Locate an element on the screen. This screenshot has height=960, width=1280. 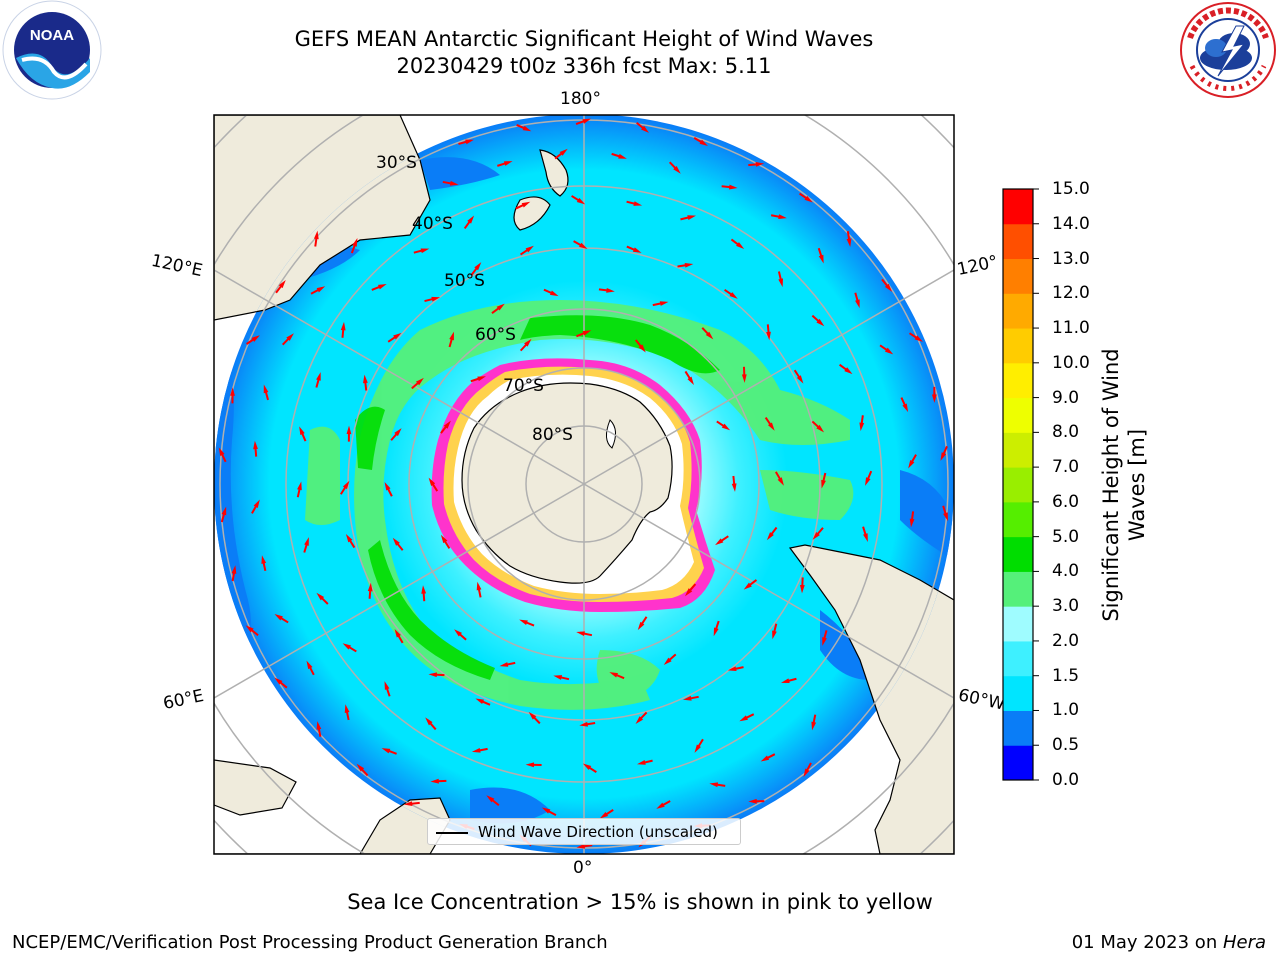
colorbar-tick-label: 1.0 is located at coordinates (1066, 710).